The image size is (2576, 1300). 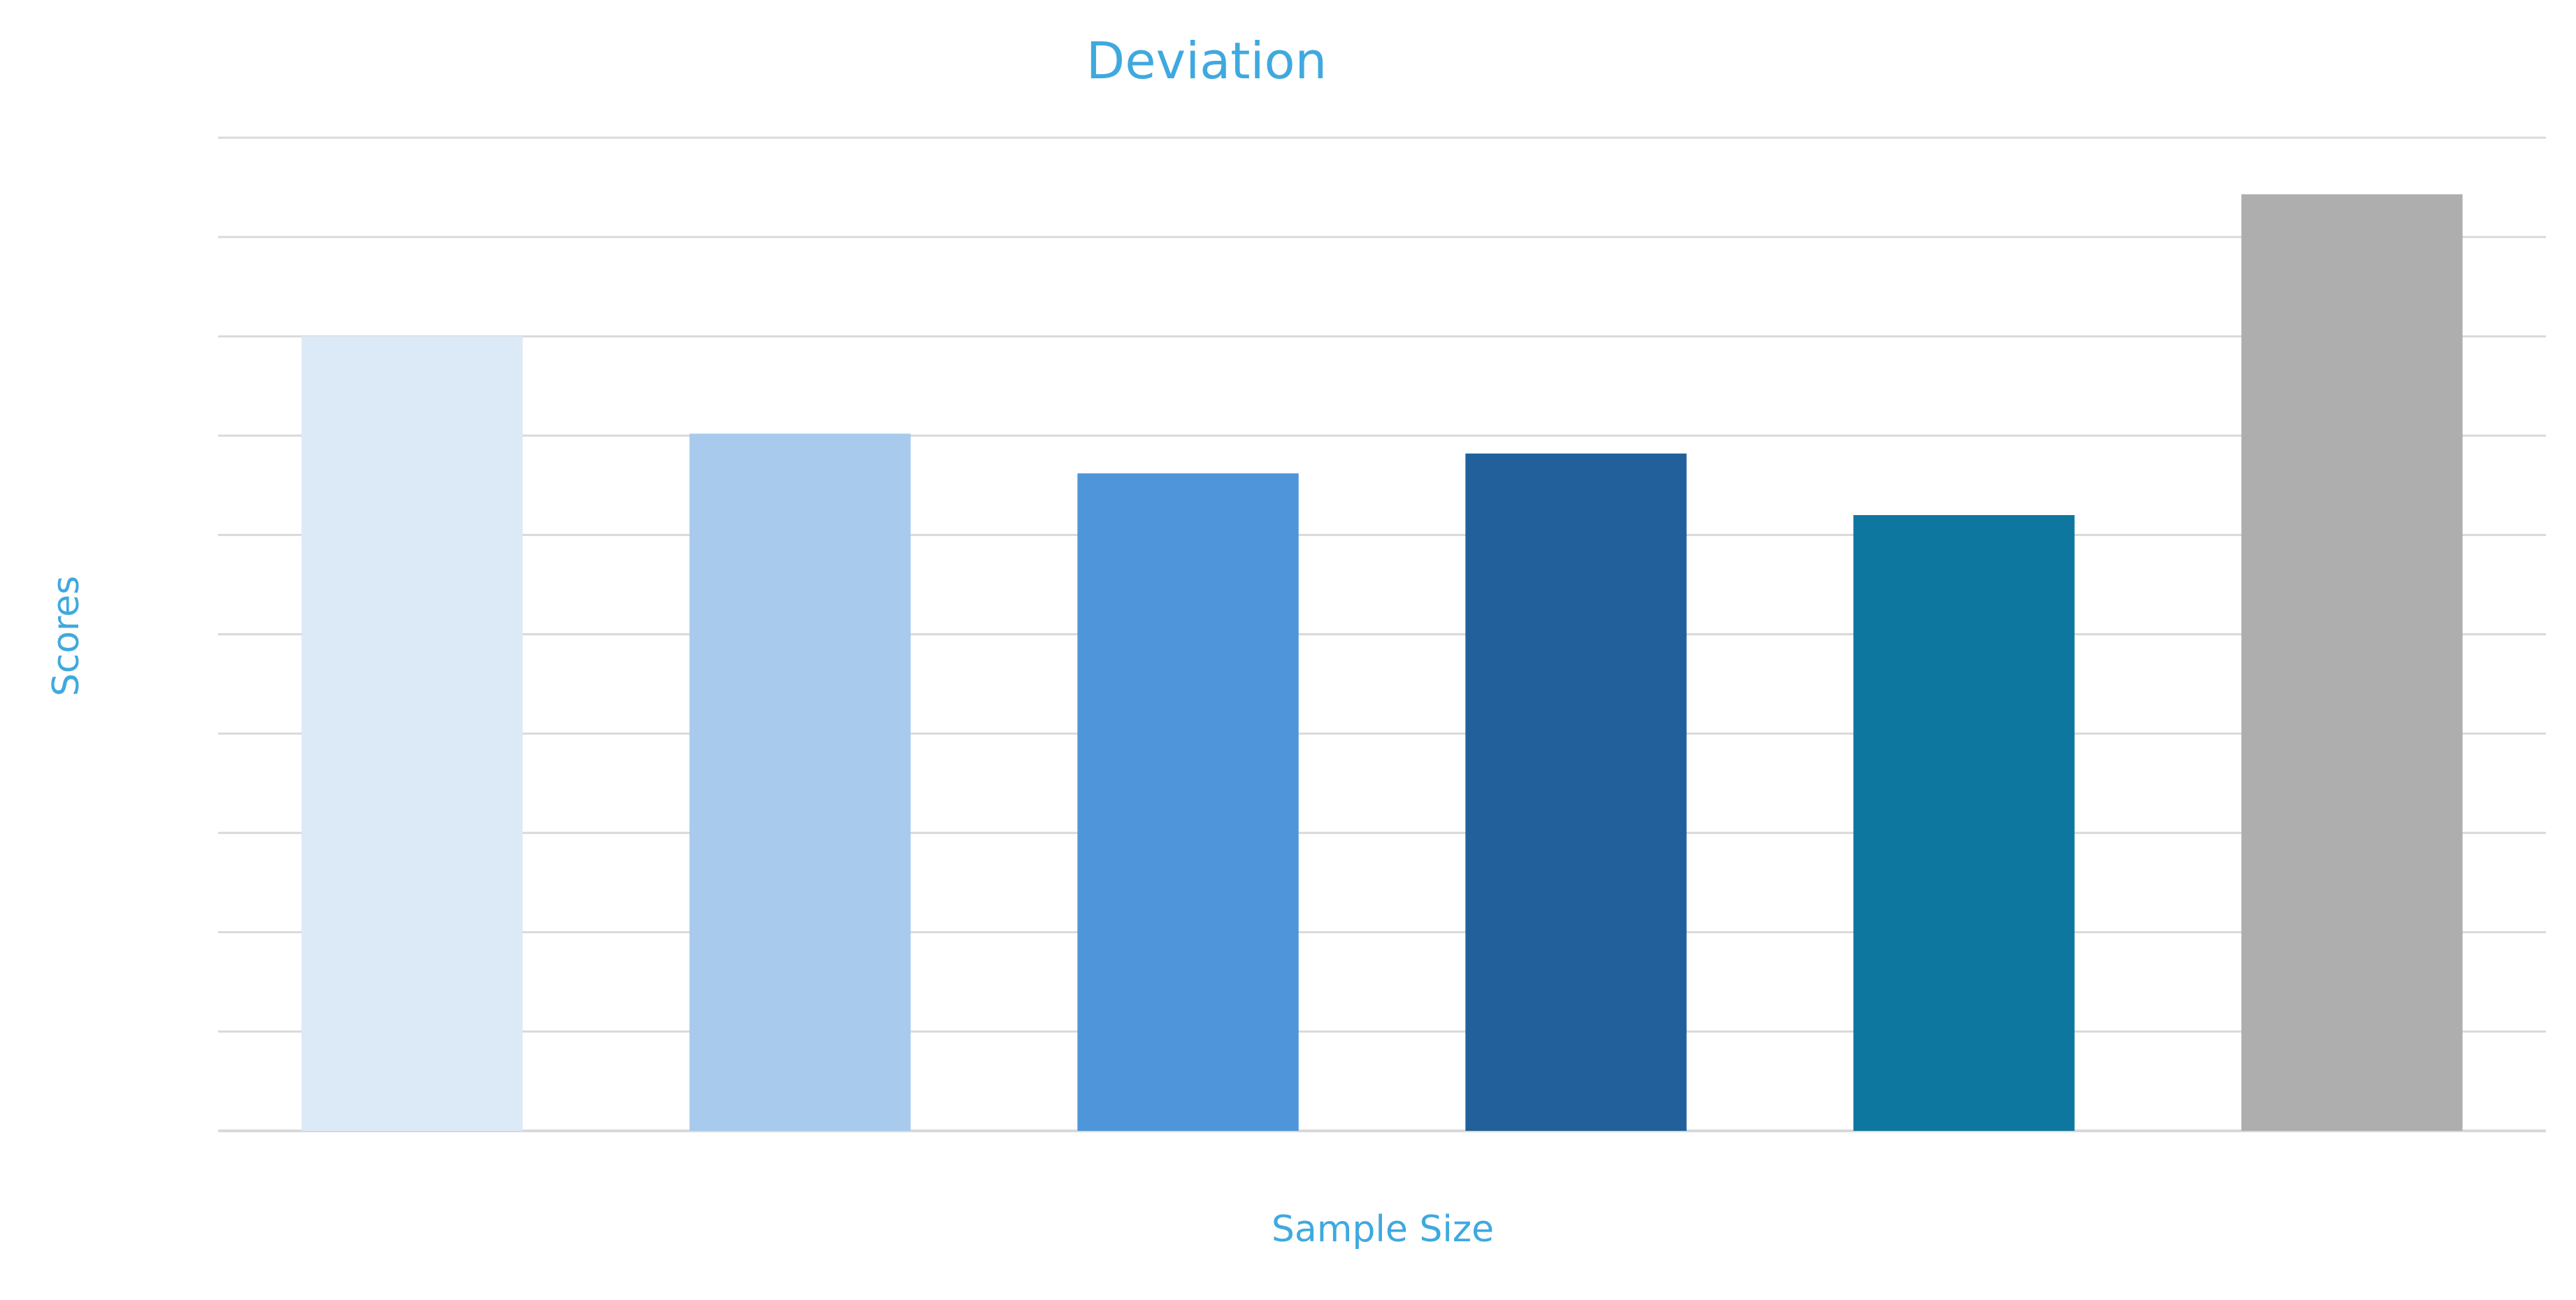 What do you see at coordinates (66, 637) in the screenshot?
I see `y-axis-label: Scores` at bounding box center [66, 637].